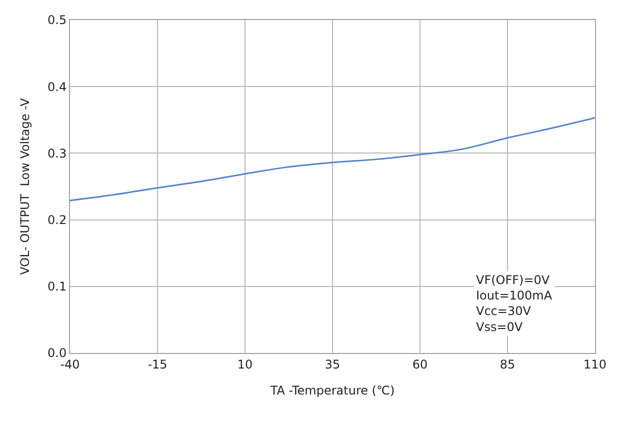  I want to click on x-tick-label: 35, so click(332, 364).